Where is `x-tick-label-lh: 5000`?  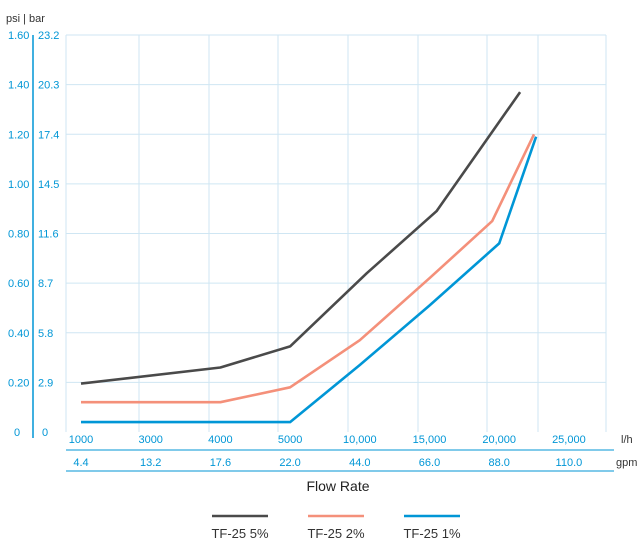 x-tick-label-lh: 5000 is located at coordinates (290, 440).